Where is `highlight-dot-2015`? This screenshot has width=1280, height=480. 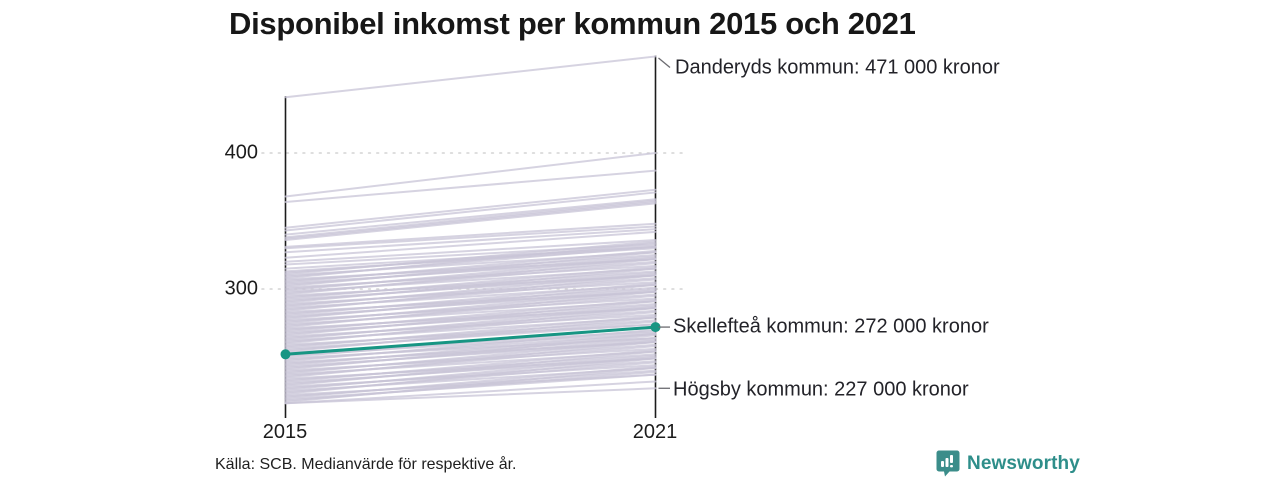
highlight-dot-2015 is located at coordinates (285, 354).